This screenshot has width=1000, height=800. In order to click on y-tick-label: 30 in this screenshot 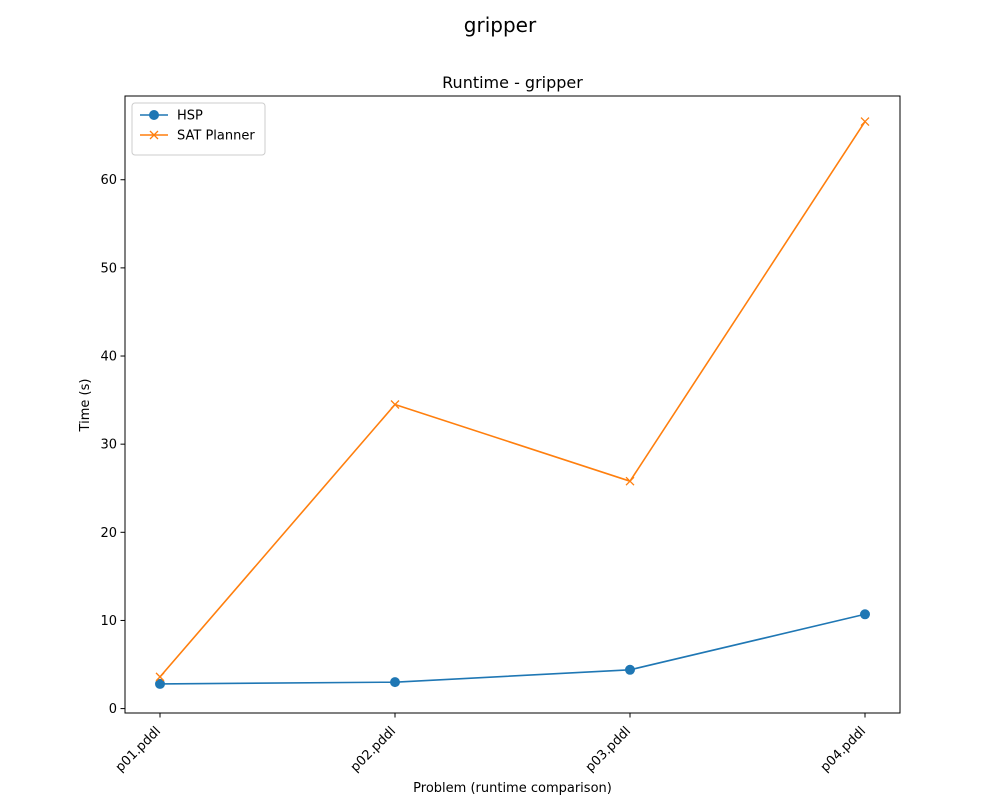, I will do `click(108, 445)`.